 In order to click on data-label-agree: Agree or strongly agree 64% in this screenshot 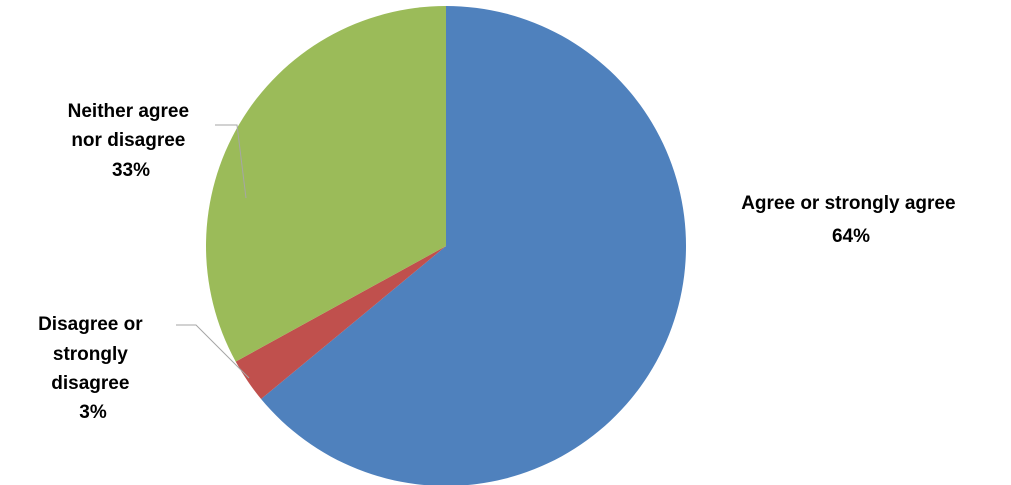, I will do `click(851, 220)`.